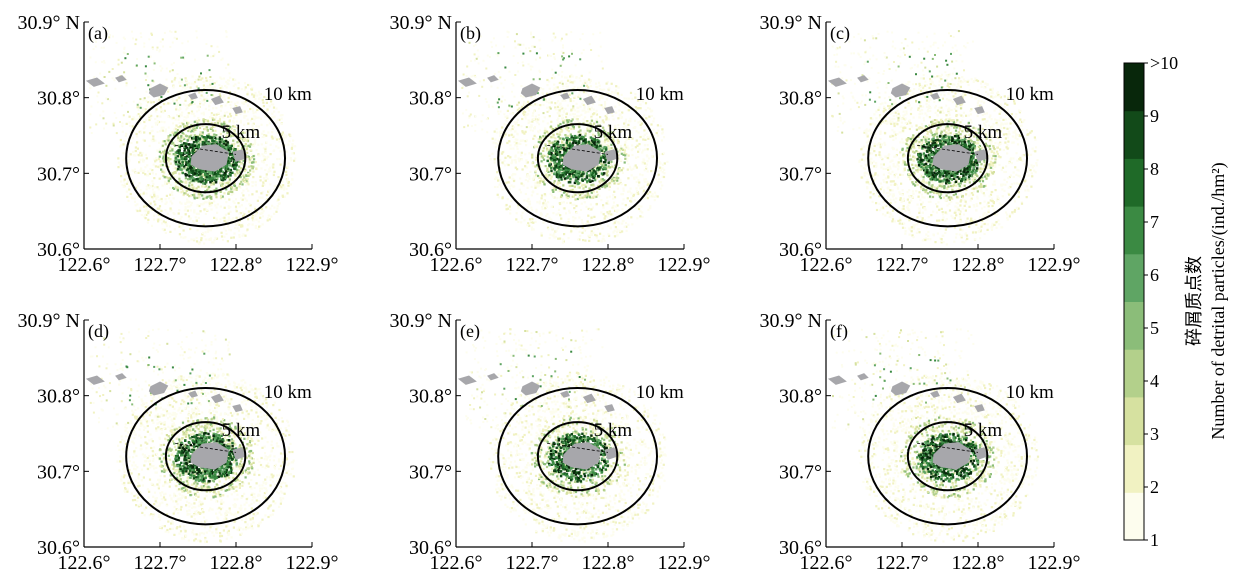 This screenshot has width=1237, height=584. I want to click on boundary-line-e, so click(578, 447).